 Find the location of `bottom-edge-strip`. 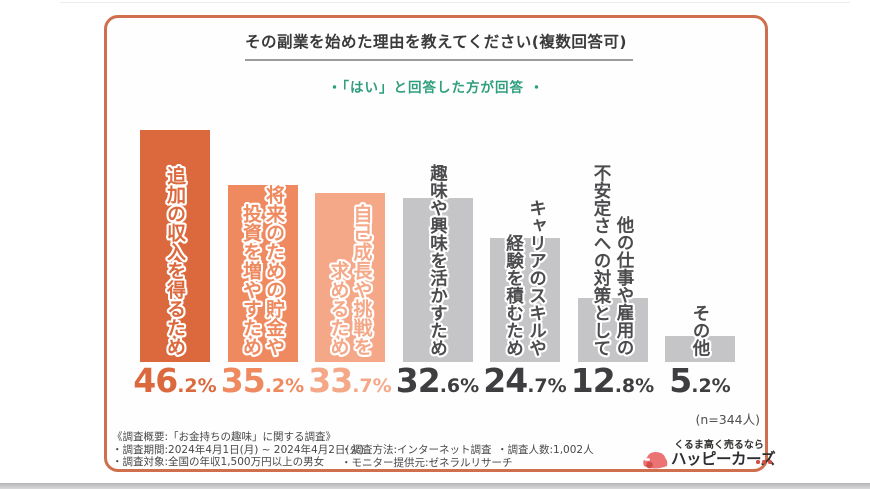

bottom-edge-strip is located at coordinates (435, 486).